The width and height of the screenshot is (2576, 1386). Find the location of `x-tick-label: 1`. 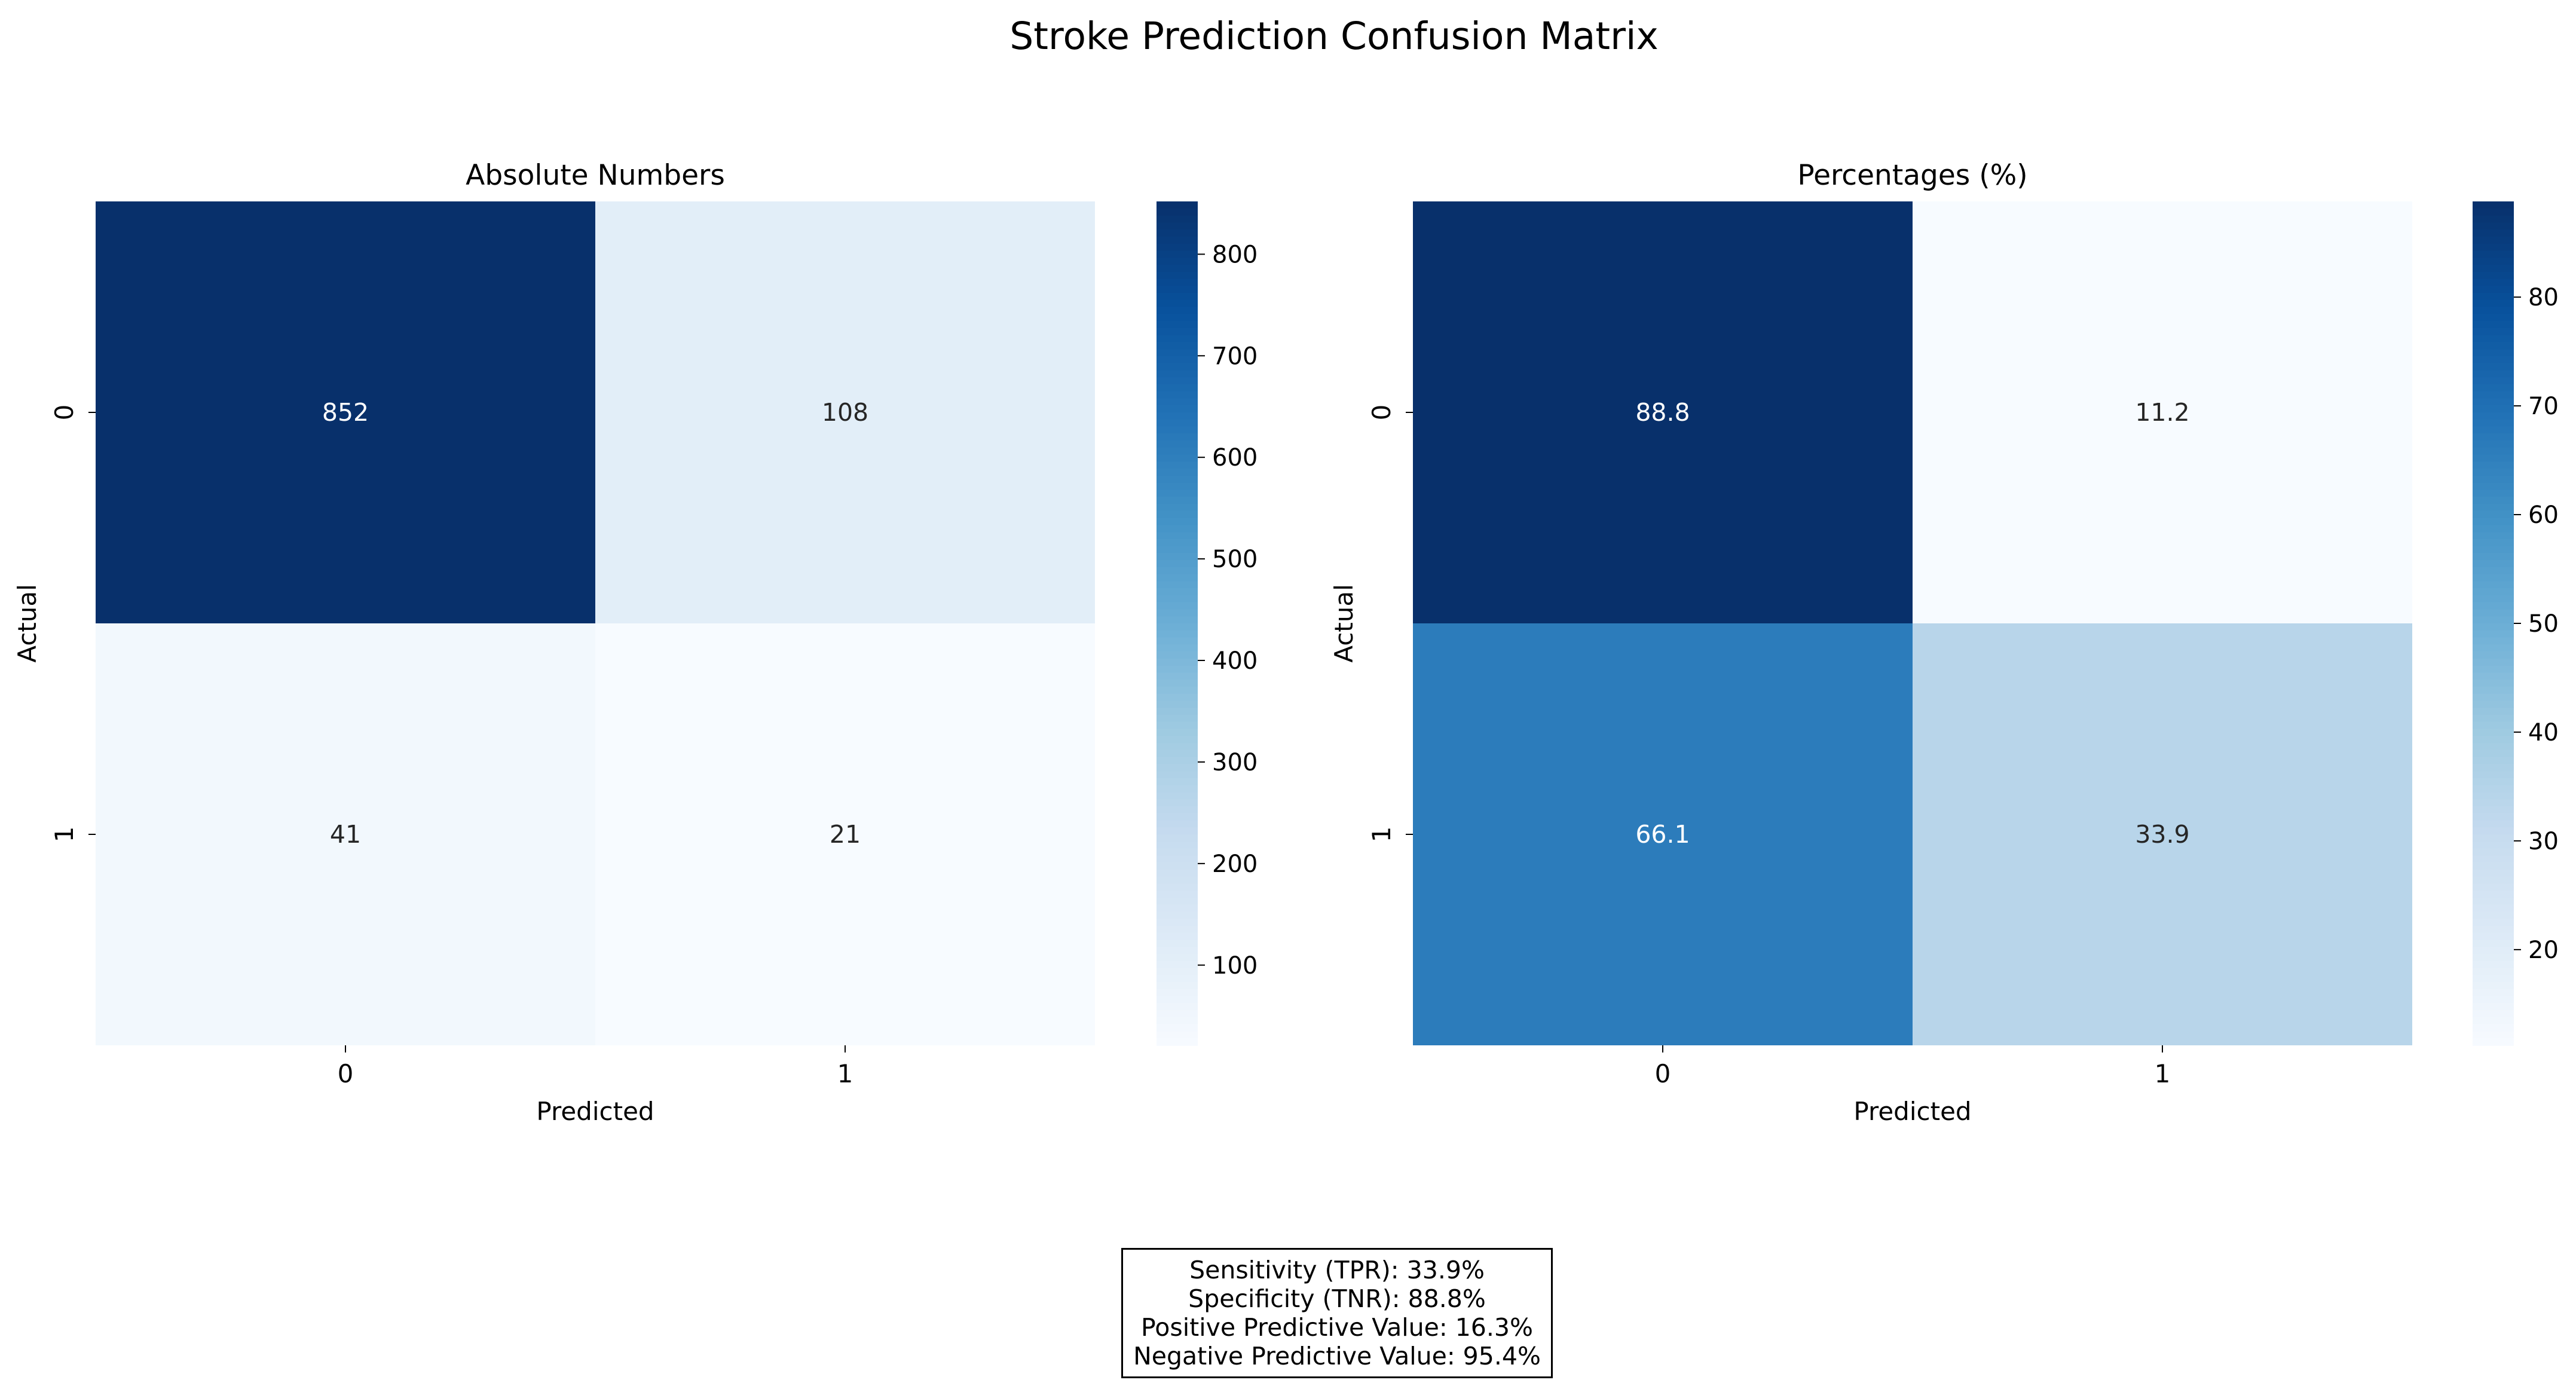

x-tick-label: 1 is located at coordinates (2163, 1073).